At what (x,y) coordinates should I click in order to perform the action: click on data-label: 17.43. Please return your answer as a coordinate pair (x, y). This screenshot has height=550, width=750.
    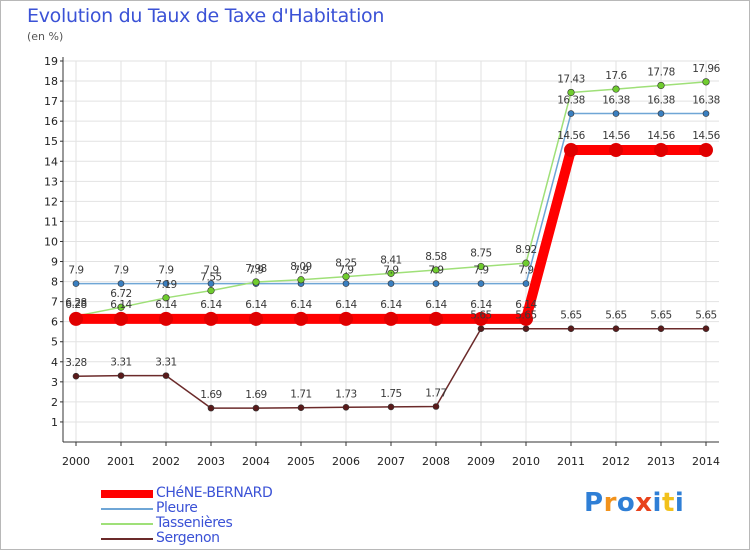
    Looking at the image, I should click on (571, 79).